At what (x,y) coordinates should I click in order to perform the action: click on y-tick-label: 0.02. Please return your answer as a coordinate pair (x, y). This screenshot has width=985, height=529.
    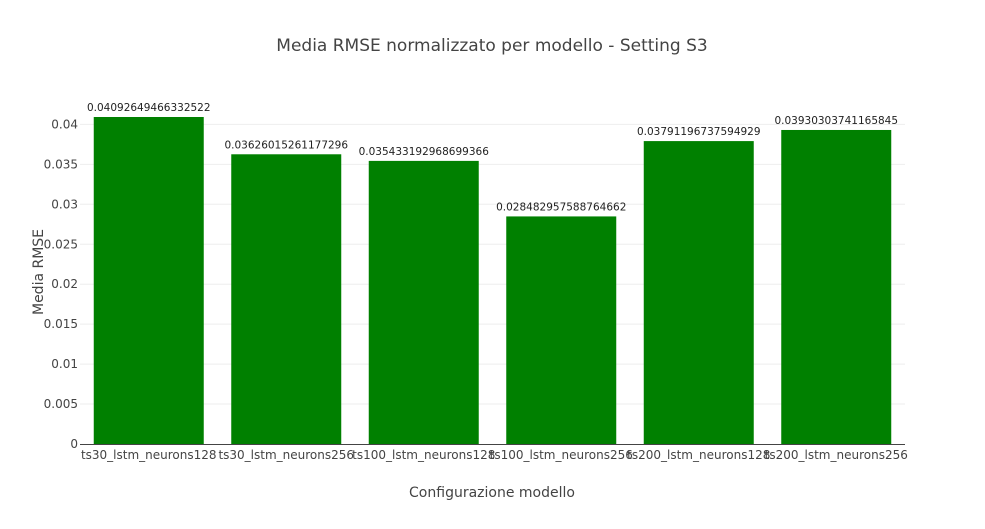
    Looking at the image, I should click on (64, 284).